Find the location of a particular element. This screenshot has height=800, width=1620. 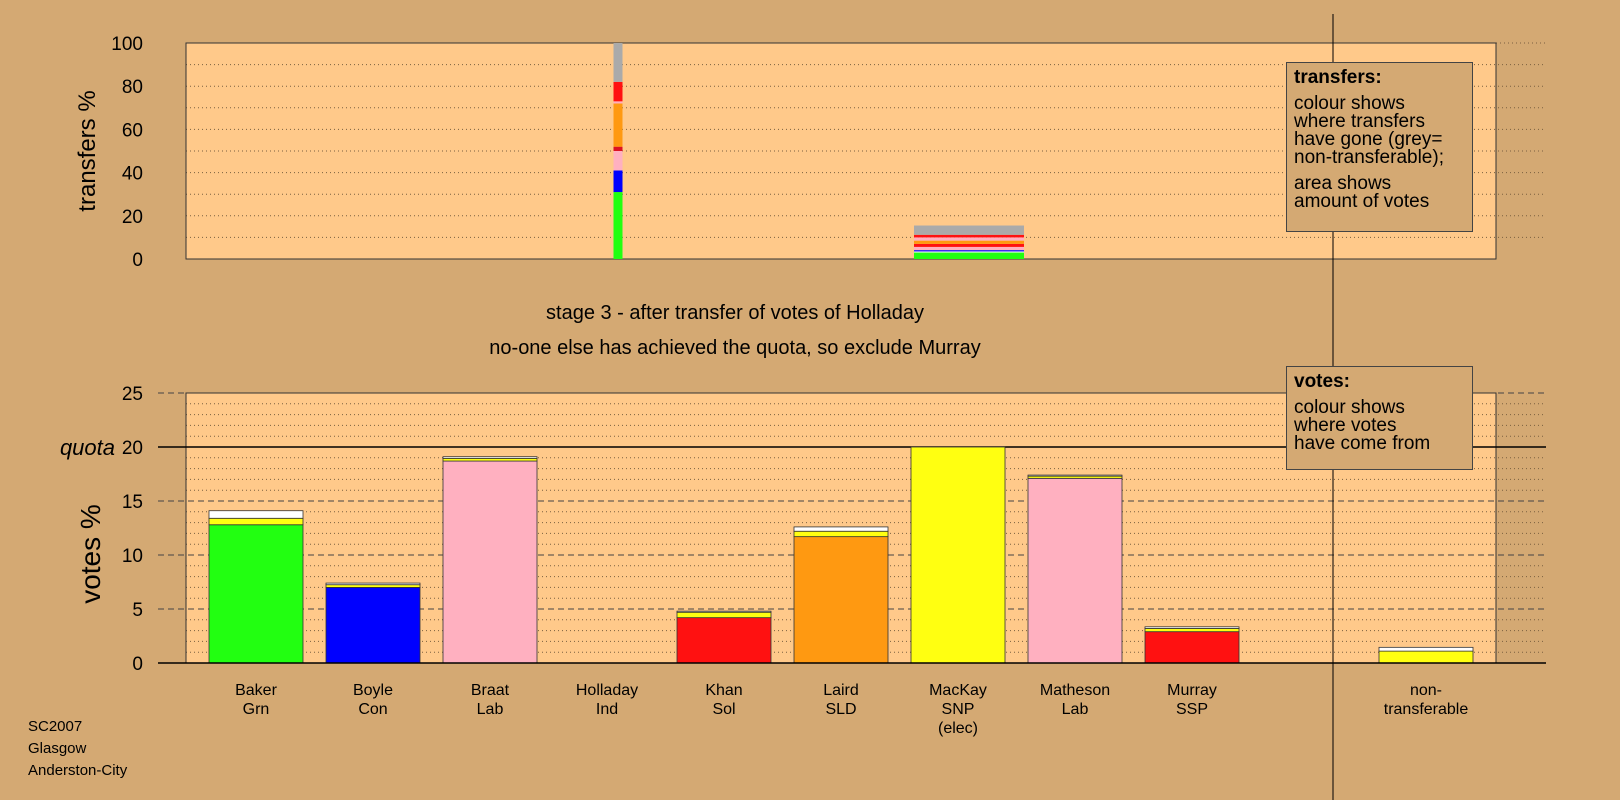

candidate-status-label: (elec) is located at coordinates (958, 728).